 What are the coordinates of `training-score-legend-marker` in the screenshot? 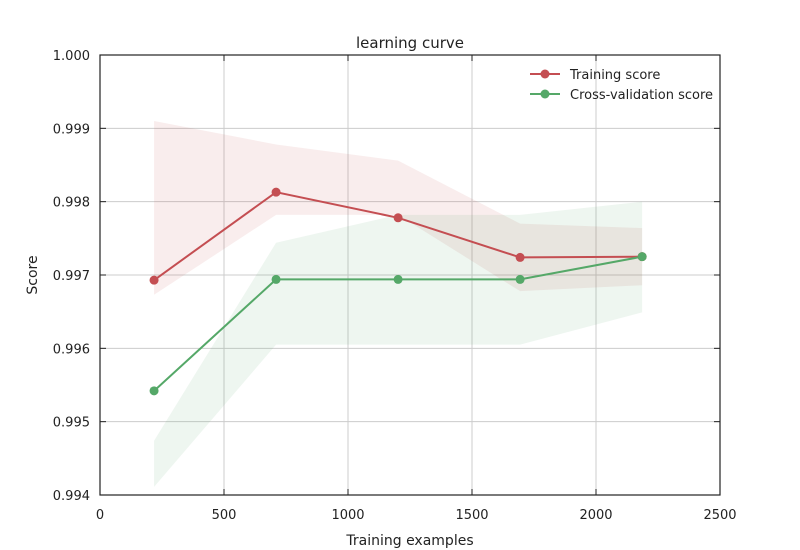 It's located at (545, 74).